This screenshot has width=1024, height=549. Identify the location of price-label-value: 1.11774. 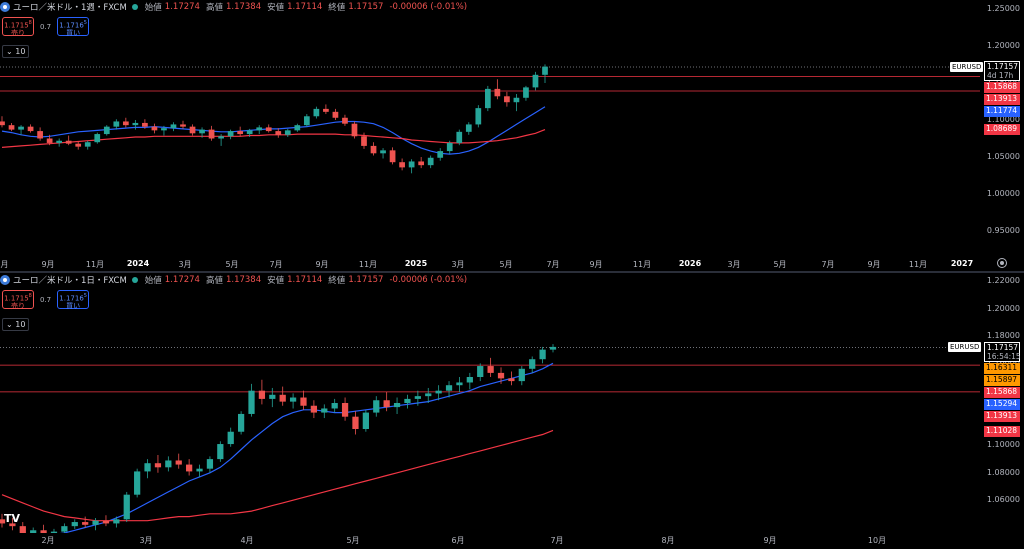
(1002, 111).